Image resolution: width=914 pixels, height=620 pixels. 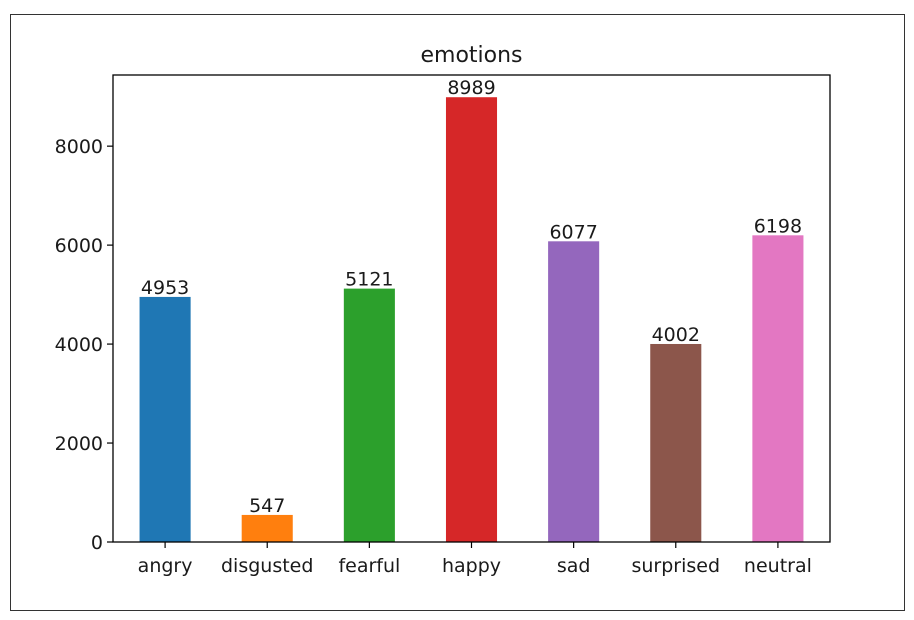 I want to click on bar-surprised, so click(x=676, y=442).